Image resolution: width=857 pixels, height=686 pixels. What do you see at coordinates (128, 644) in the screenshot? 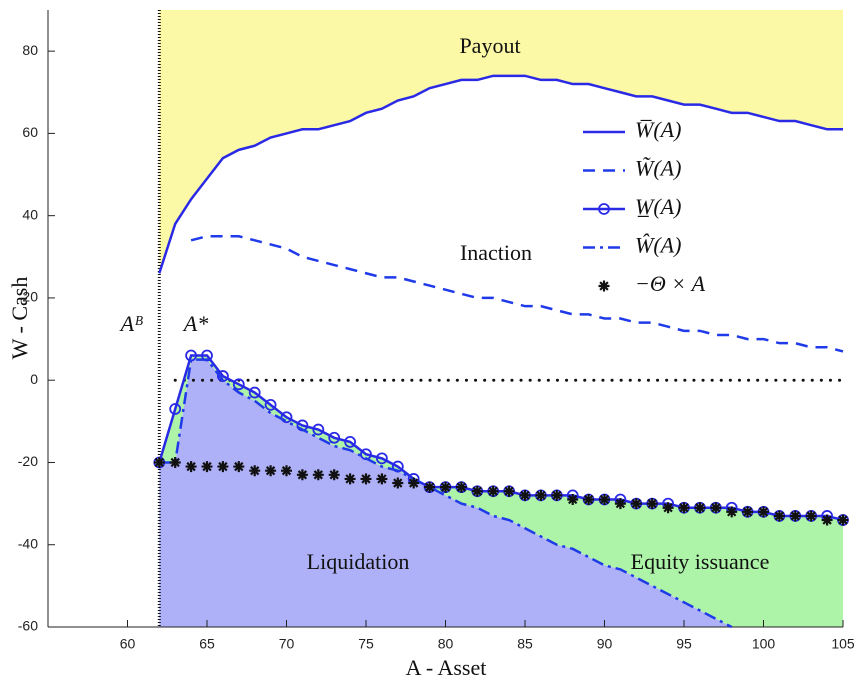
I see `x-tick-label: 60` at bounding box center [128, 644].